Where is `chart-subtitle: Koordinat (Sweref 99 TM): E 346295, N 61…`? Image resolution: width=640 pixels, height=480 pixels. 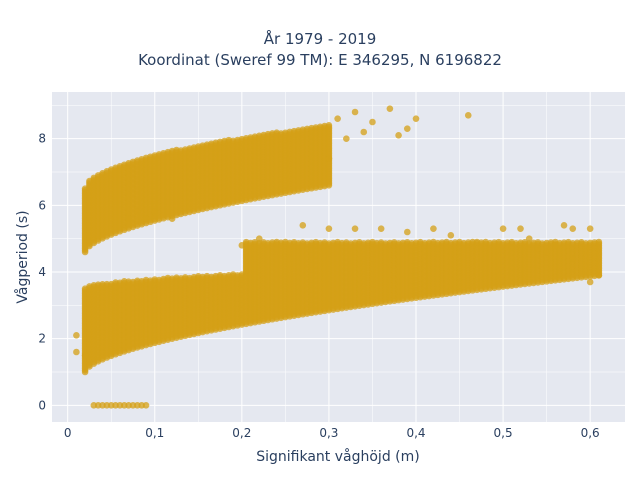
chart-subtitle: Koordinat (Sweref 99 TM): E 346295, N 61… is located at coordinates (320, 60).